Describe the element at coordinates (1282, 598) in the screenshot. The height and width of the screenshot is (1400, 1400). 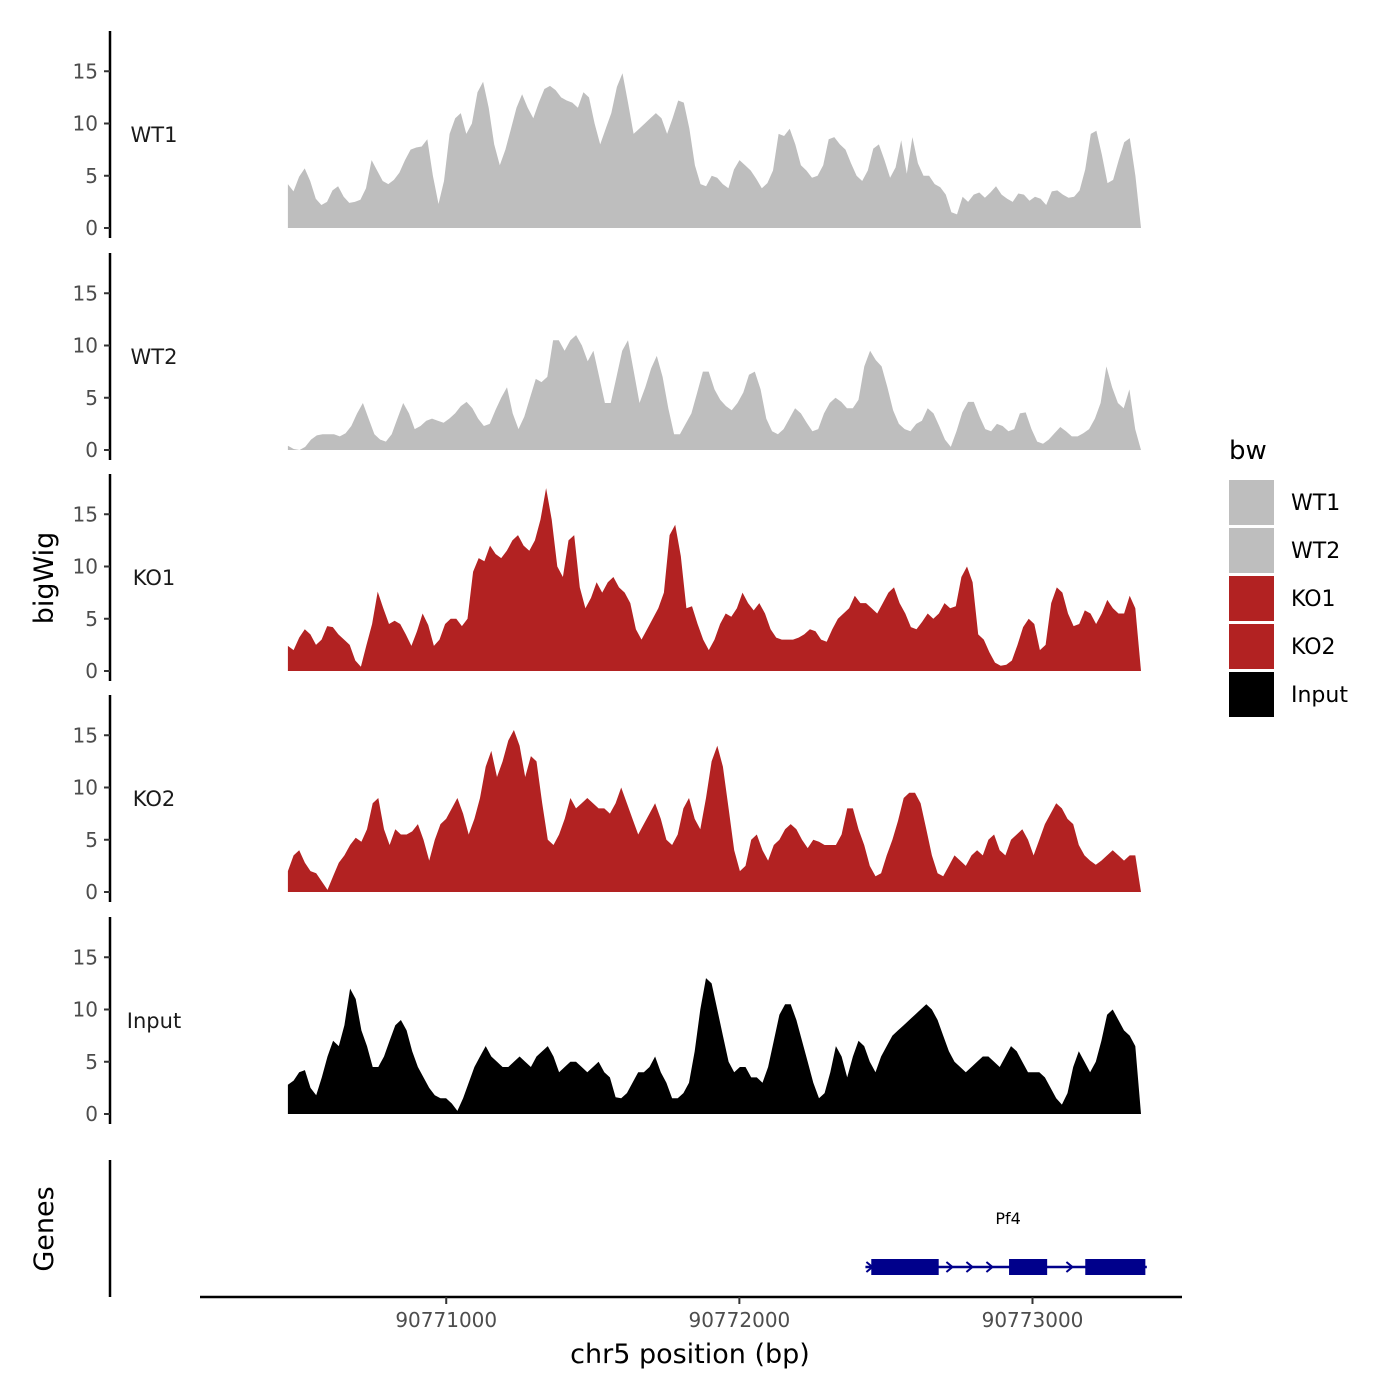
I see `legend-item-ko1: KO1` at that location.